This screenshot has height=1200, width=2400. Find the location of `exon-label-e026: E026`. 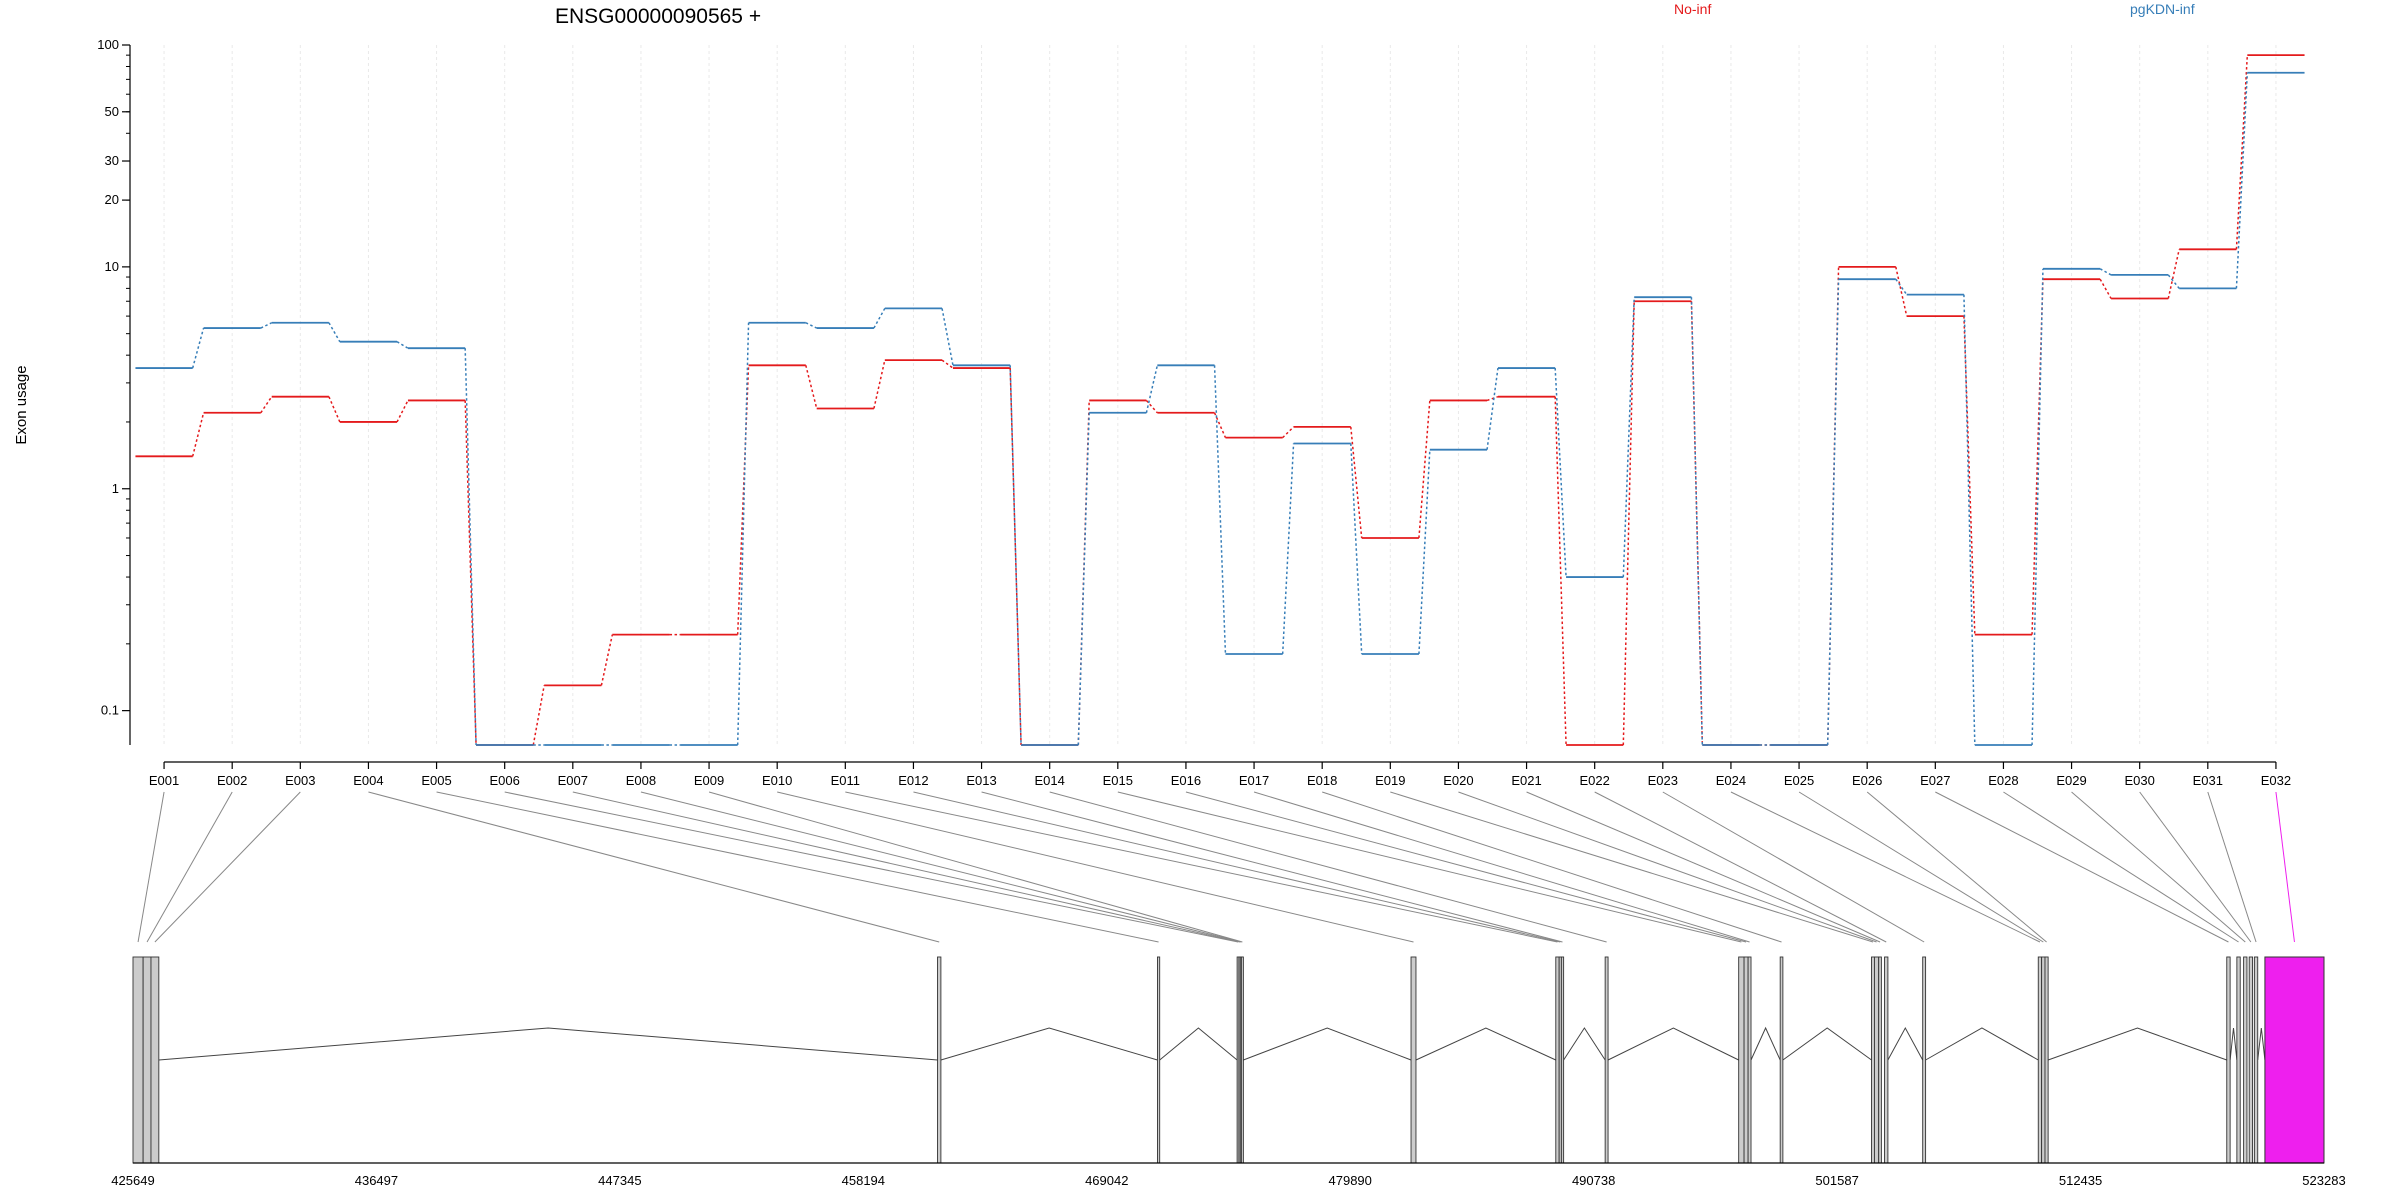

exon-label-e026: E026 is located at coordinates (1867, 780).